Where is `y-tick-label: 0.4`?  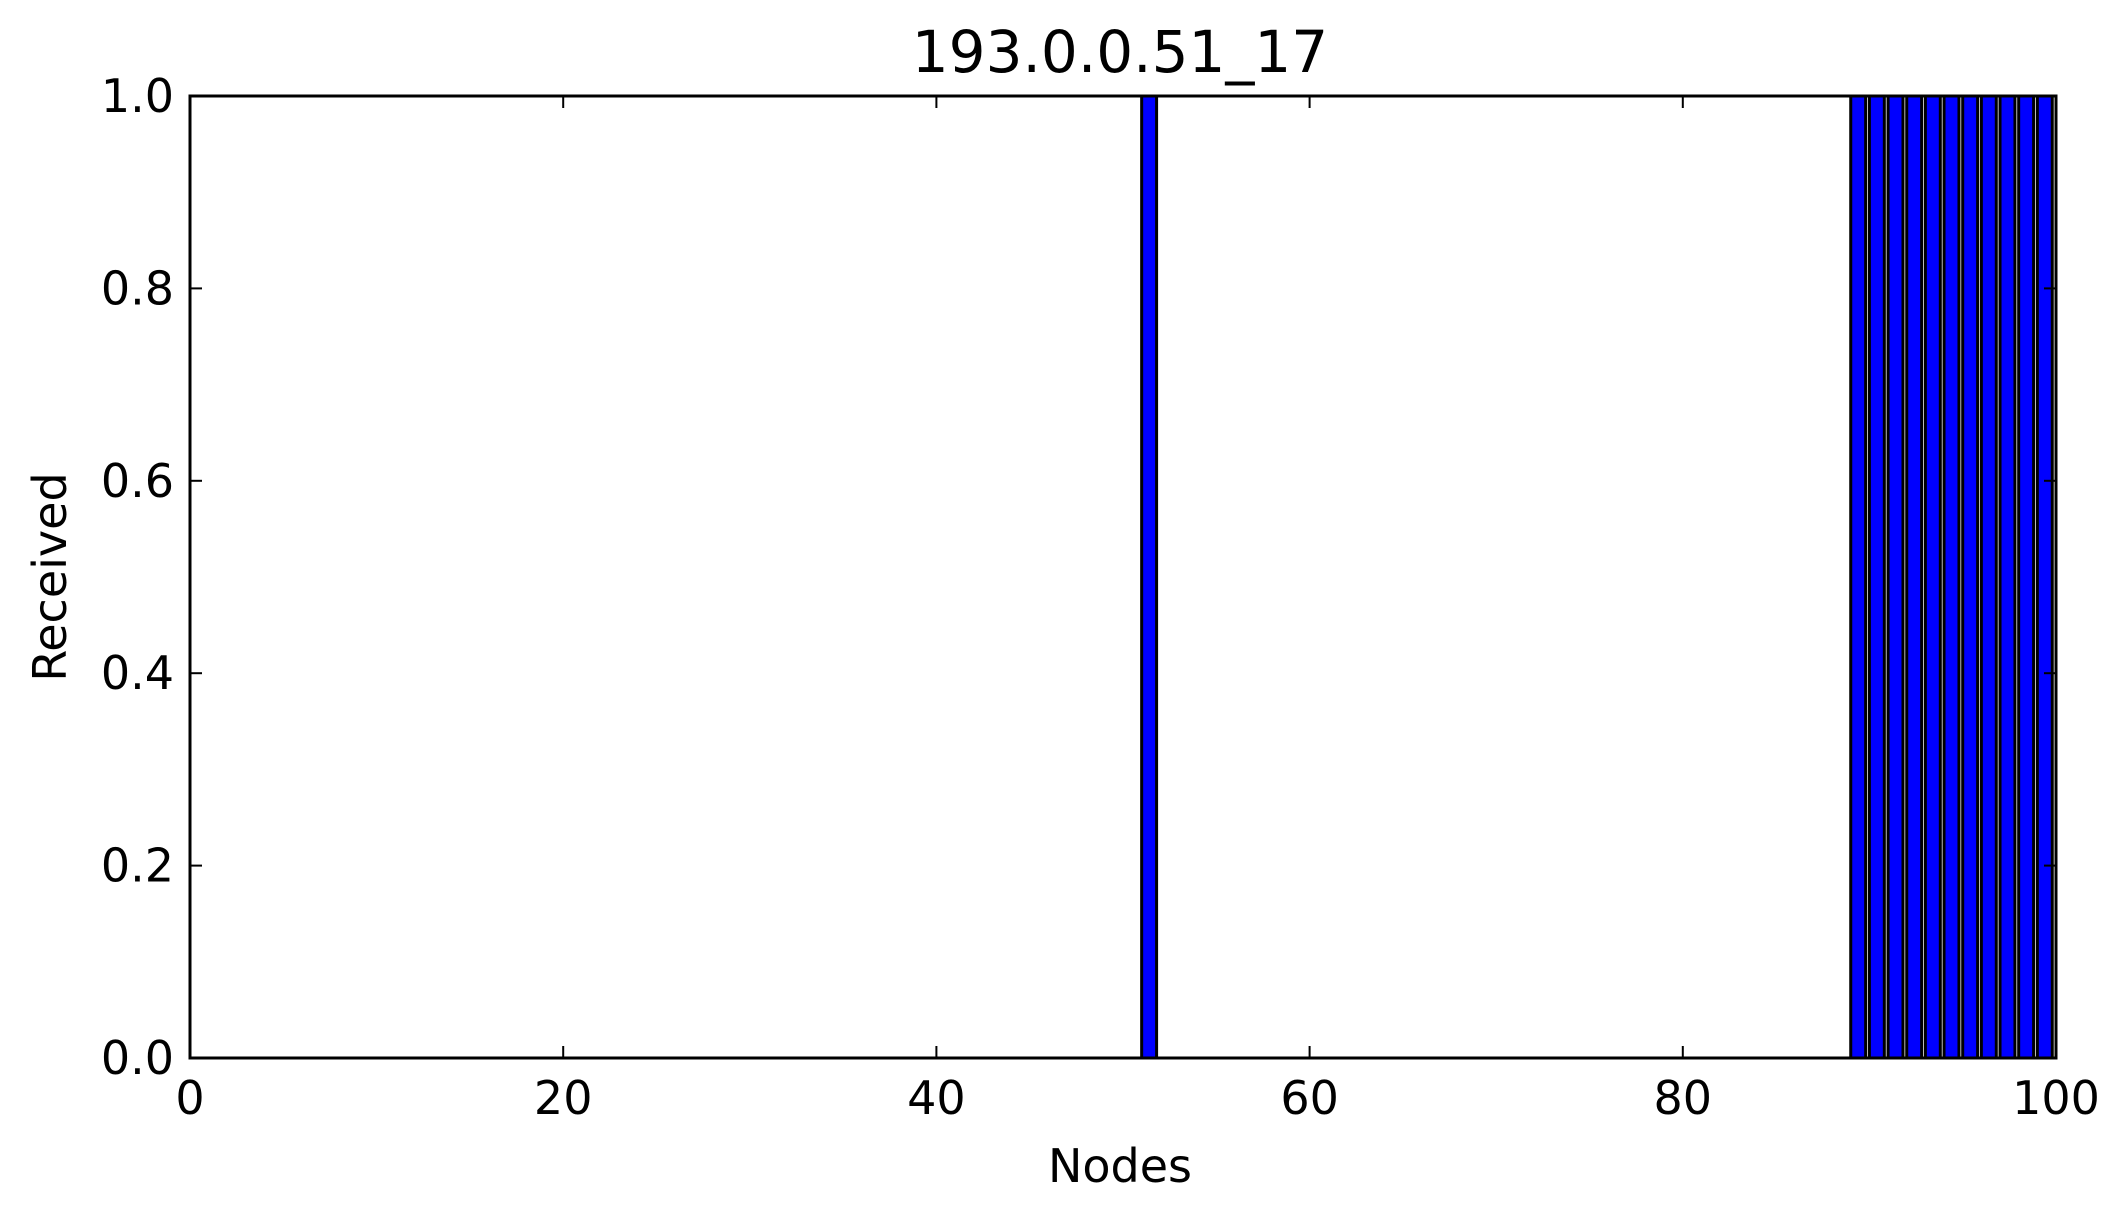
y-tick-label: 0.4 is located at coordinates (137, 673).